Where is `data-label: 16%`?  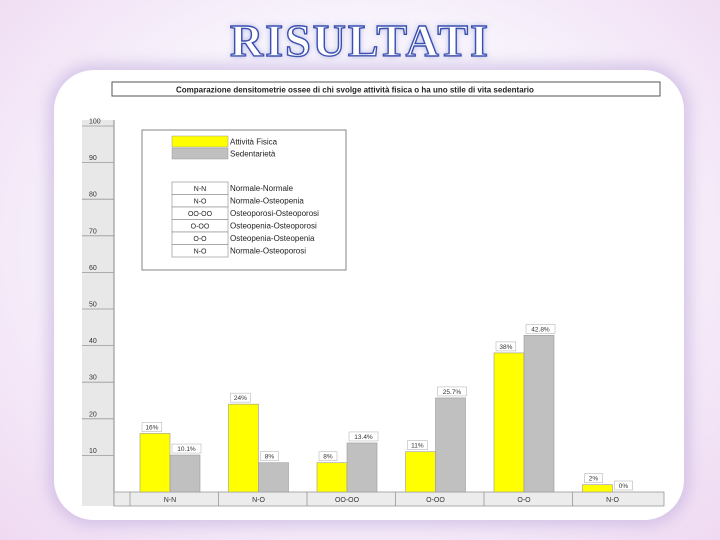 data-label: 16% is located at coordinates (151, 427).